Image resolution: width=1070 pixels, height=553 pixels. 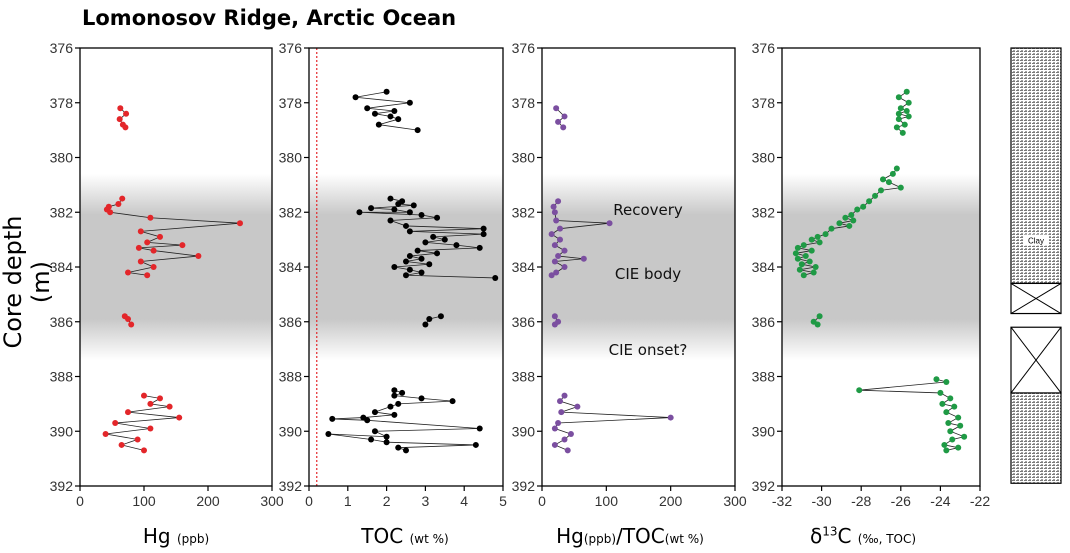 What do you see at coordinates (1036, 360) in the screenshot?
I see `lithology-gap-2-cross` at bounding box center [1036, 360].